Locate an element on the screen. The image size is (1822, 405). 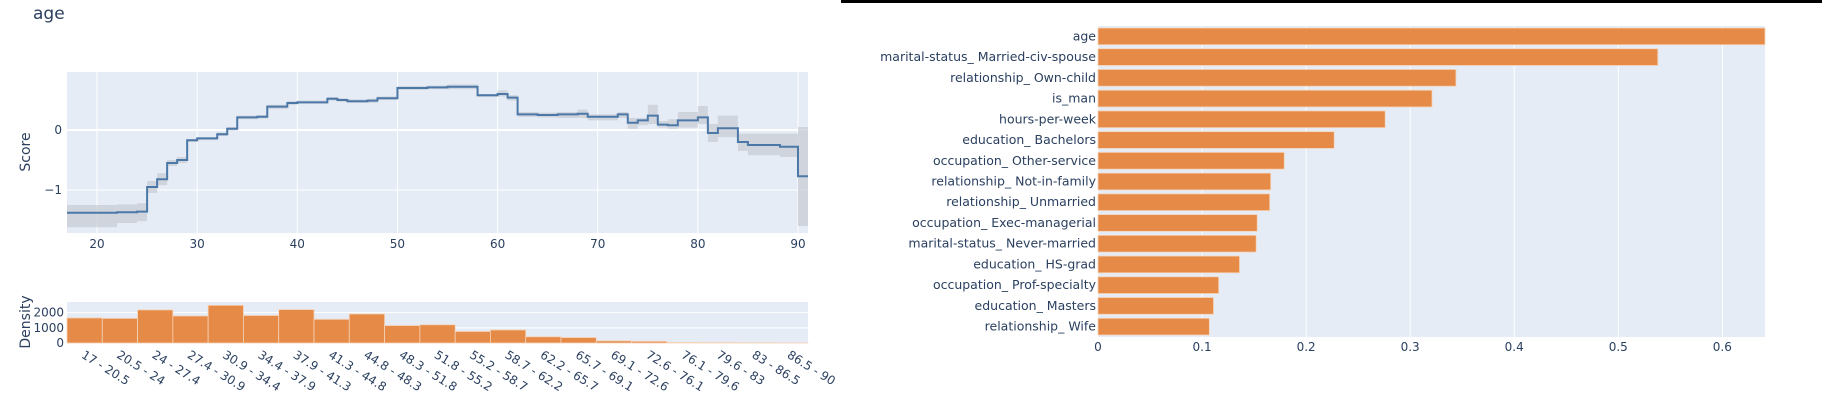
x-tick-label: 50 is located at coordinates (397, 243).